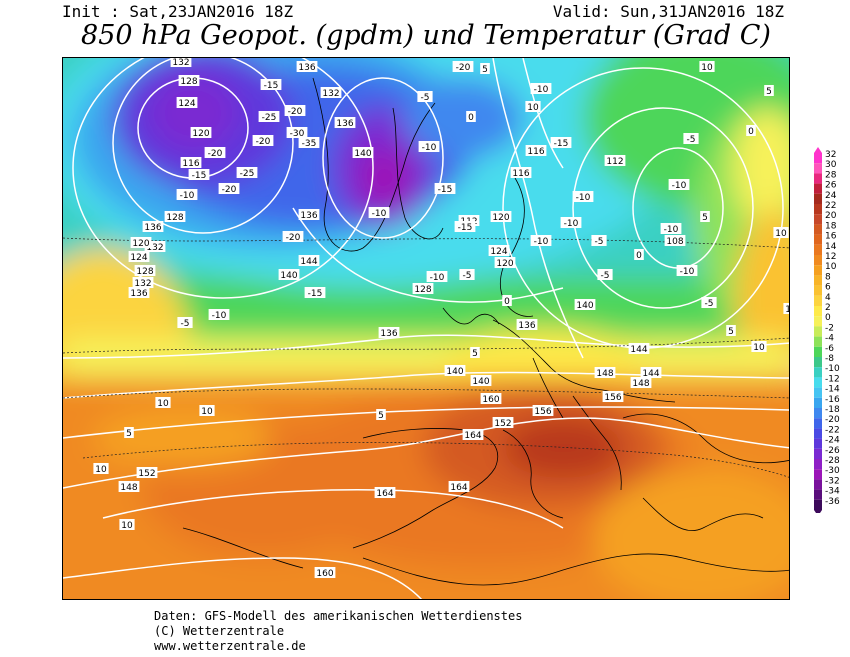  I want to click on valid-time: Valid: Sun,31JAN2016 18Z, so click(668, 11).